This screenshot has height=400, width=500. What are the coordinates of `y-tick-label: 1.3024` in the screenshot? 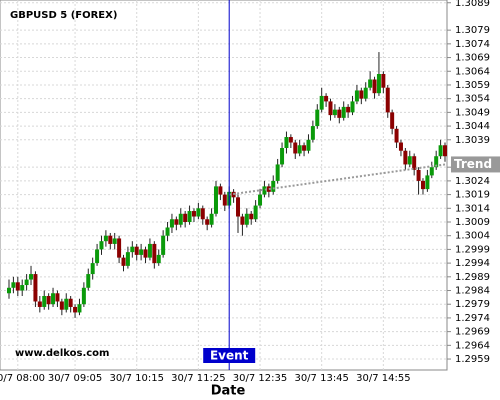 It's located at (472, 181).